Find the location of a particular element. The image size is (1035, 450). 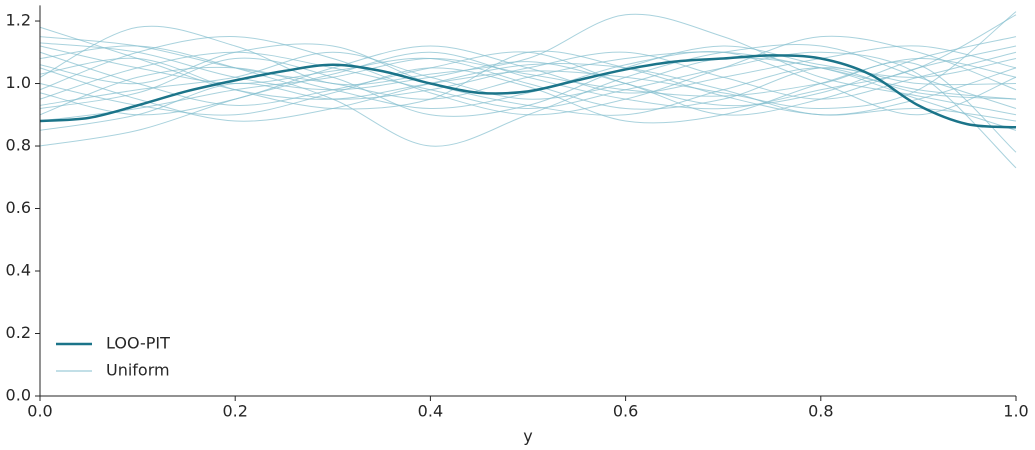

y-tick-label: 0.2 is located at coordinates (18, 332).